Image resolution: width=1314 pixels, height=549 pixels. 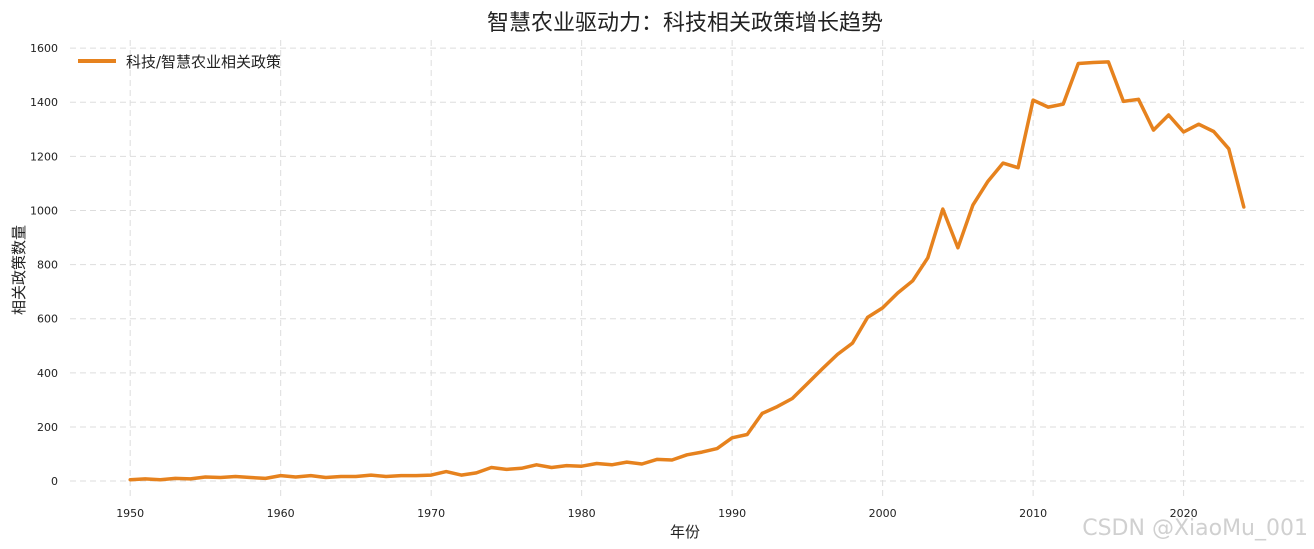 I want to click on x-tick-label: 1950, so click(x=130, y=513).